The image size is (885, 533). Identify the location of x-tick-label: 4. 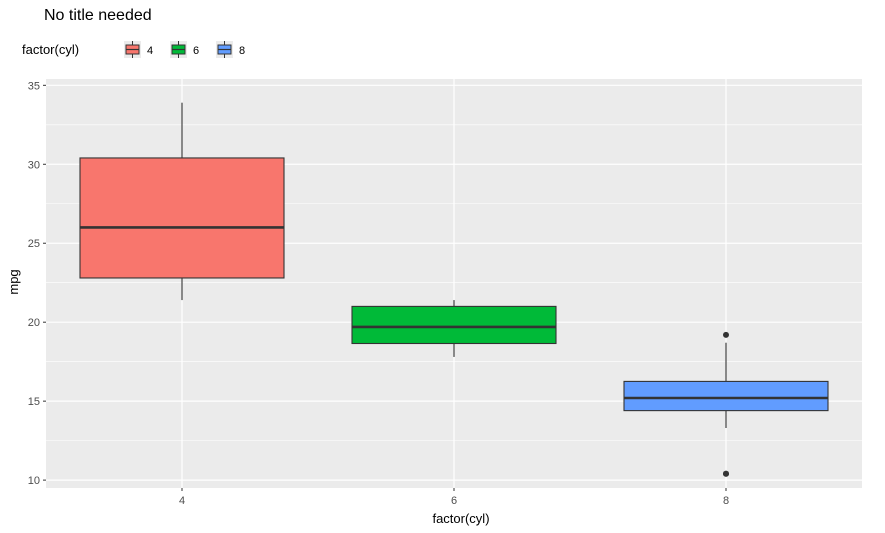
(182, 501).